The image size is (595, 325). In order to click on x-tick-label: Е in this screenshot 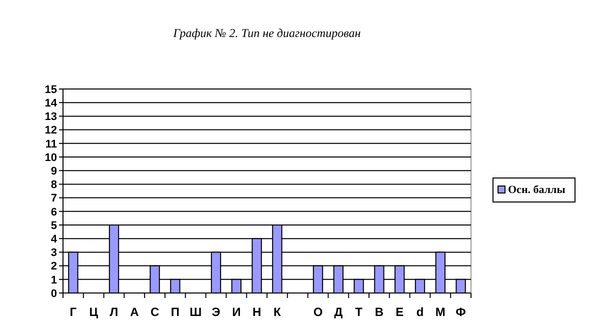, I will do `click(400, 312)`.